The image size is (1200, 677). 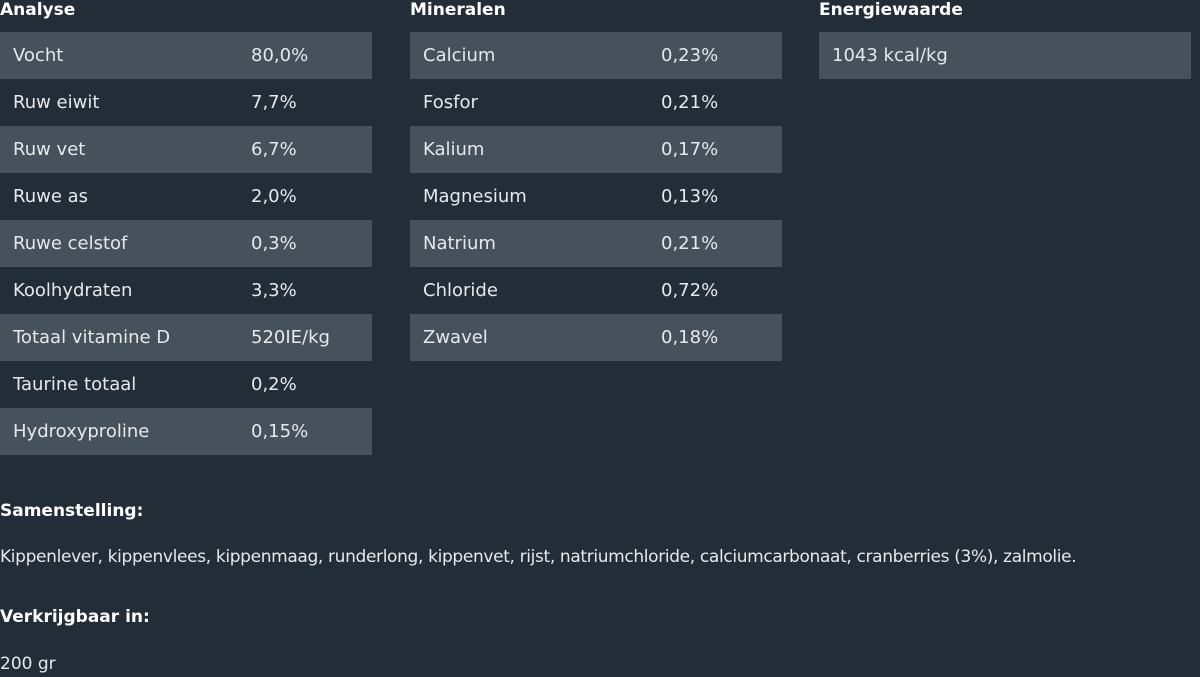 What do you see at coordinates (186, 384) in the screenshot?
I see `table-row: Taurine totaal 0,2%` at bounding box center [186, 384].